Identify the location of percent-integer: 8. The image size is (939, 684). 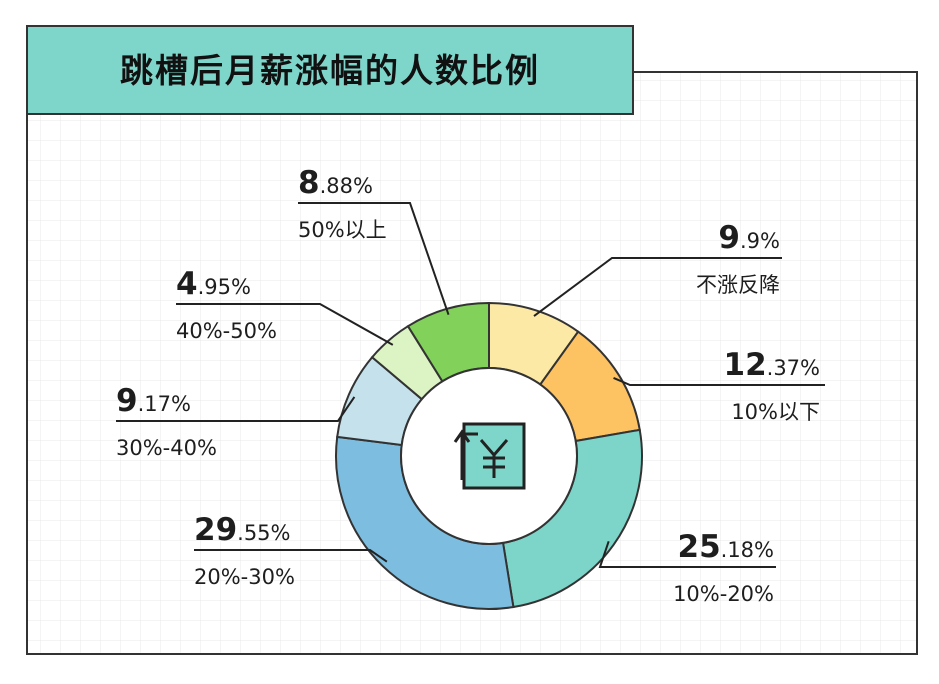
(309, 183).